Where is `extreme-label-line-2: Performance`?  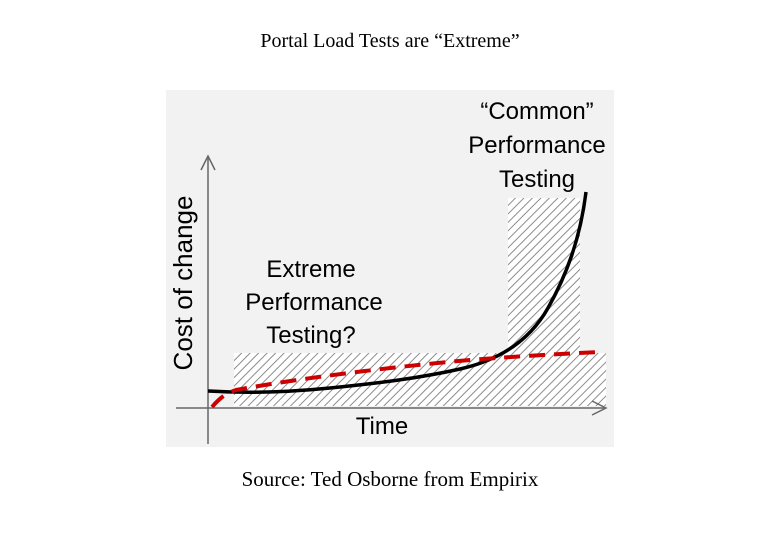 extreme-label-line-2: Performance is located at coordinates (313, 302).